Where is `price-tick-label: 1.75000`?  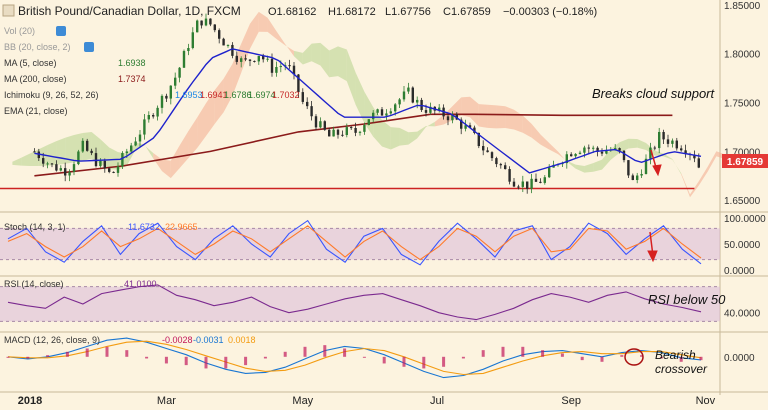 price-tick-label: 1.75000 is located at coordinates (742, 104).